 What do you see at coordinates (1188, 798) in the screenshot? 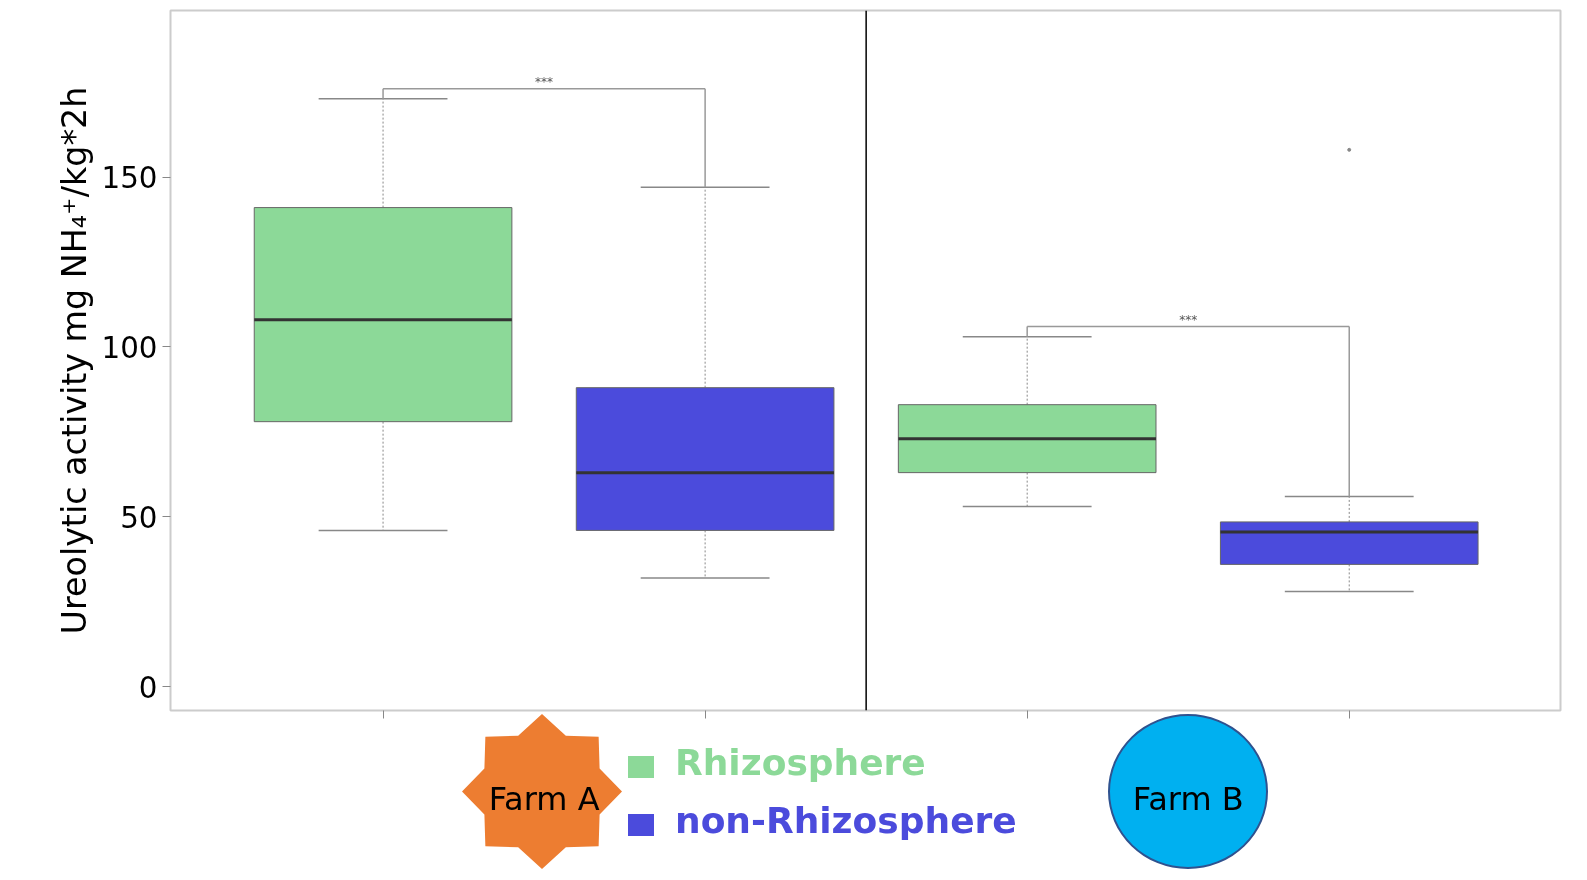
I see `x-tick-label: Farm B` at bounding box center [1188, 798].